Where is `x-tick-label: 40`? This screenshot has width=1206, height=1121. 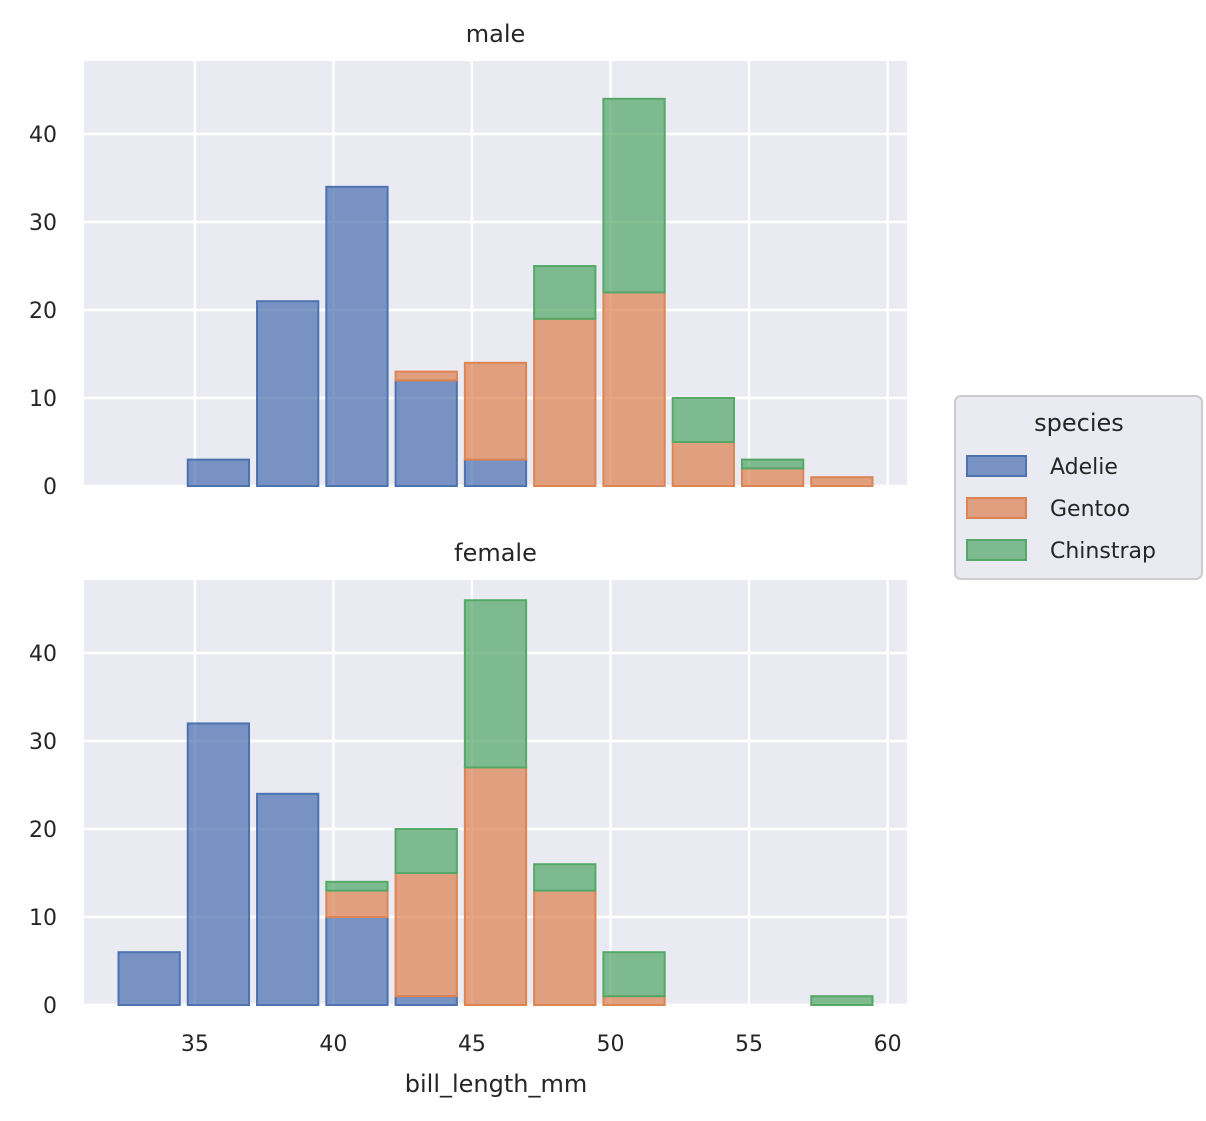 x-tick-label: 40 is located at coordinates (333, 1044).